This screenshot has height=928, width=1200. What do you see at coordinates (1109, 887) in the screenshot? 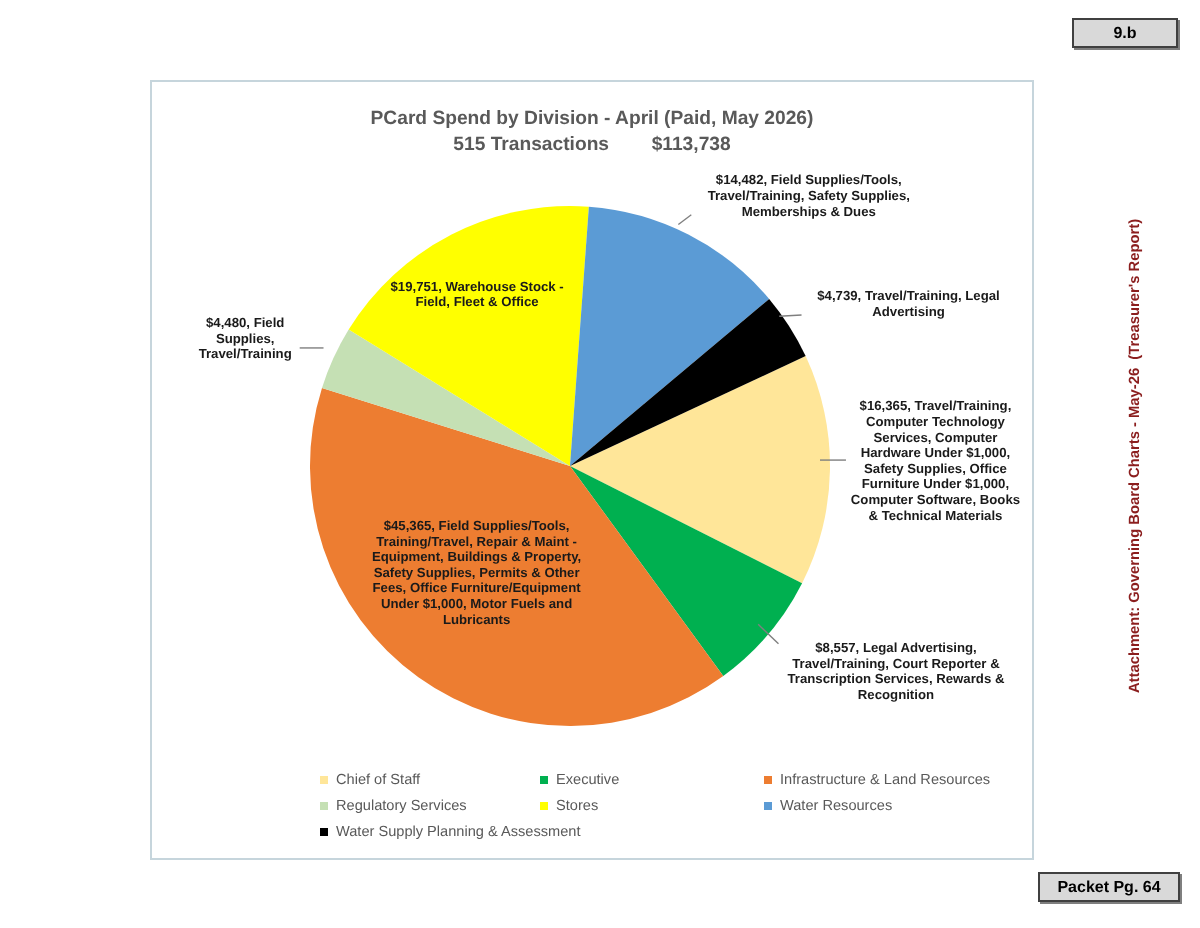
I see `text: Packet Pg. 64` at bounding box center [1109, 887].